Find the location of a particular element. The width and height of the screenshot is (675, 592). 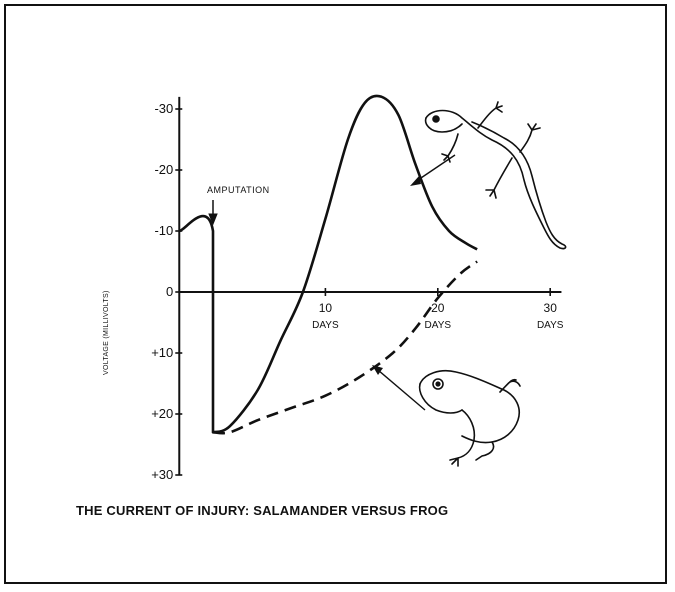

y-tick-label: 0 is located at coordinates (169, 291).